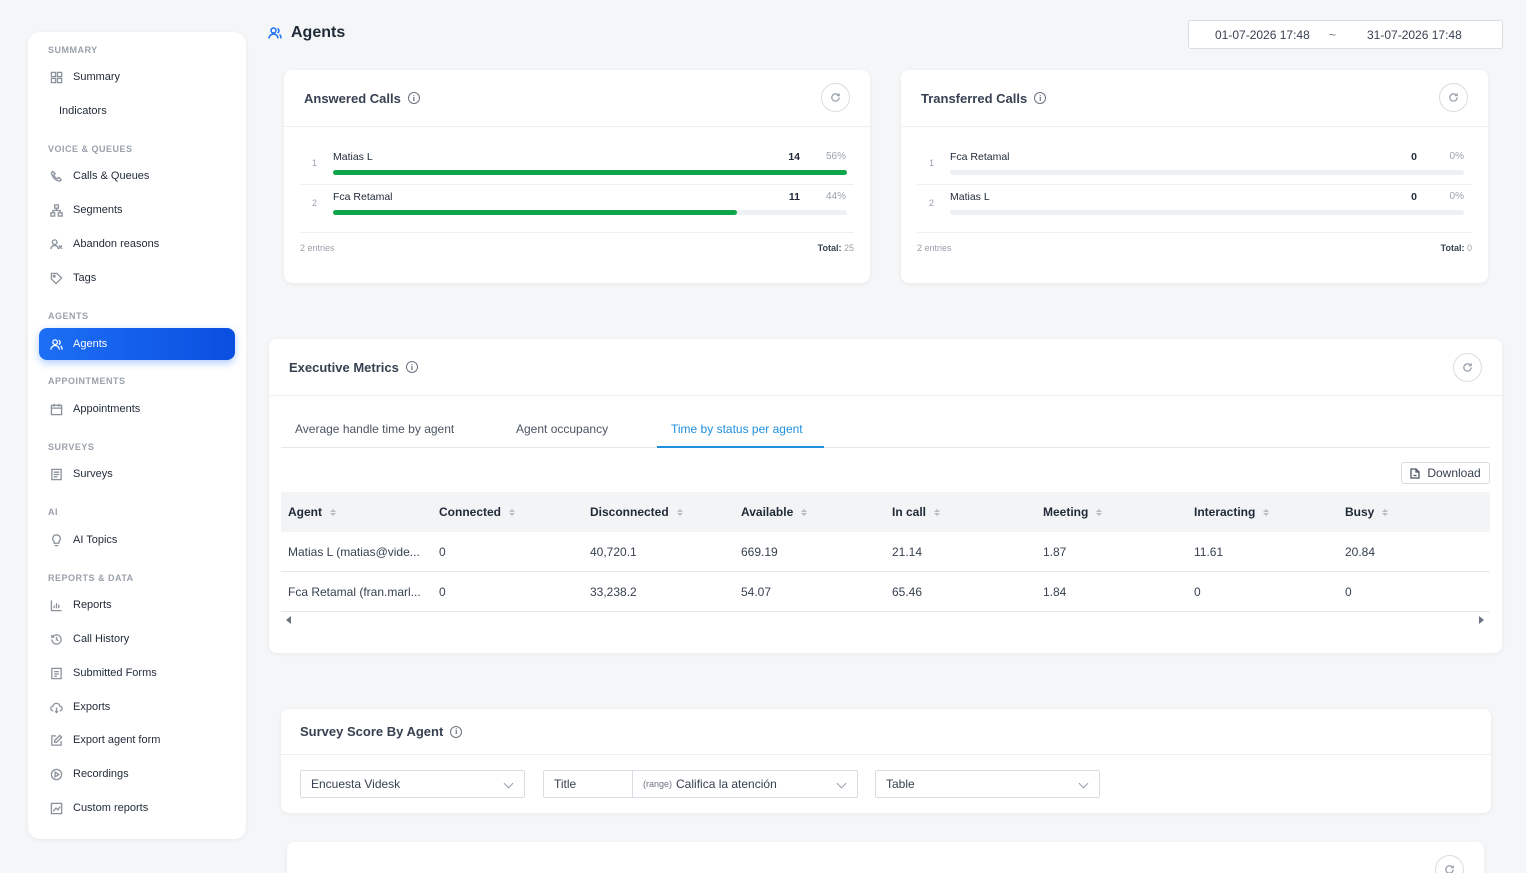  Describe the element at coordinates (613, 552) in the screenshot. I see `cell-disconnected: 40,720.1` at that location.